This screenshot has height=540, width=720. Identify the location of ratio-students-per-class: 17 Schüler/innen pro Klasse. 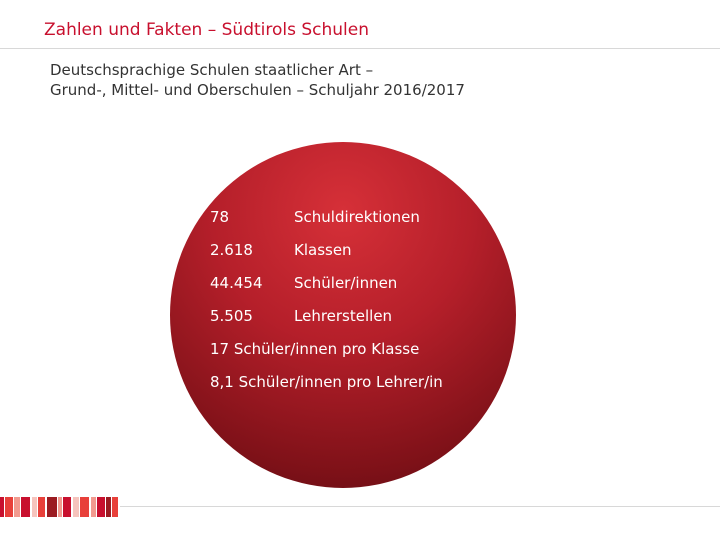
(315, 349).